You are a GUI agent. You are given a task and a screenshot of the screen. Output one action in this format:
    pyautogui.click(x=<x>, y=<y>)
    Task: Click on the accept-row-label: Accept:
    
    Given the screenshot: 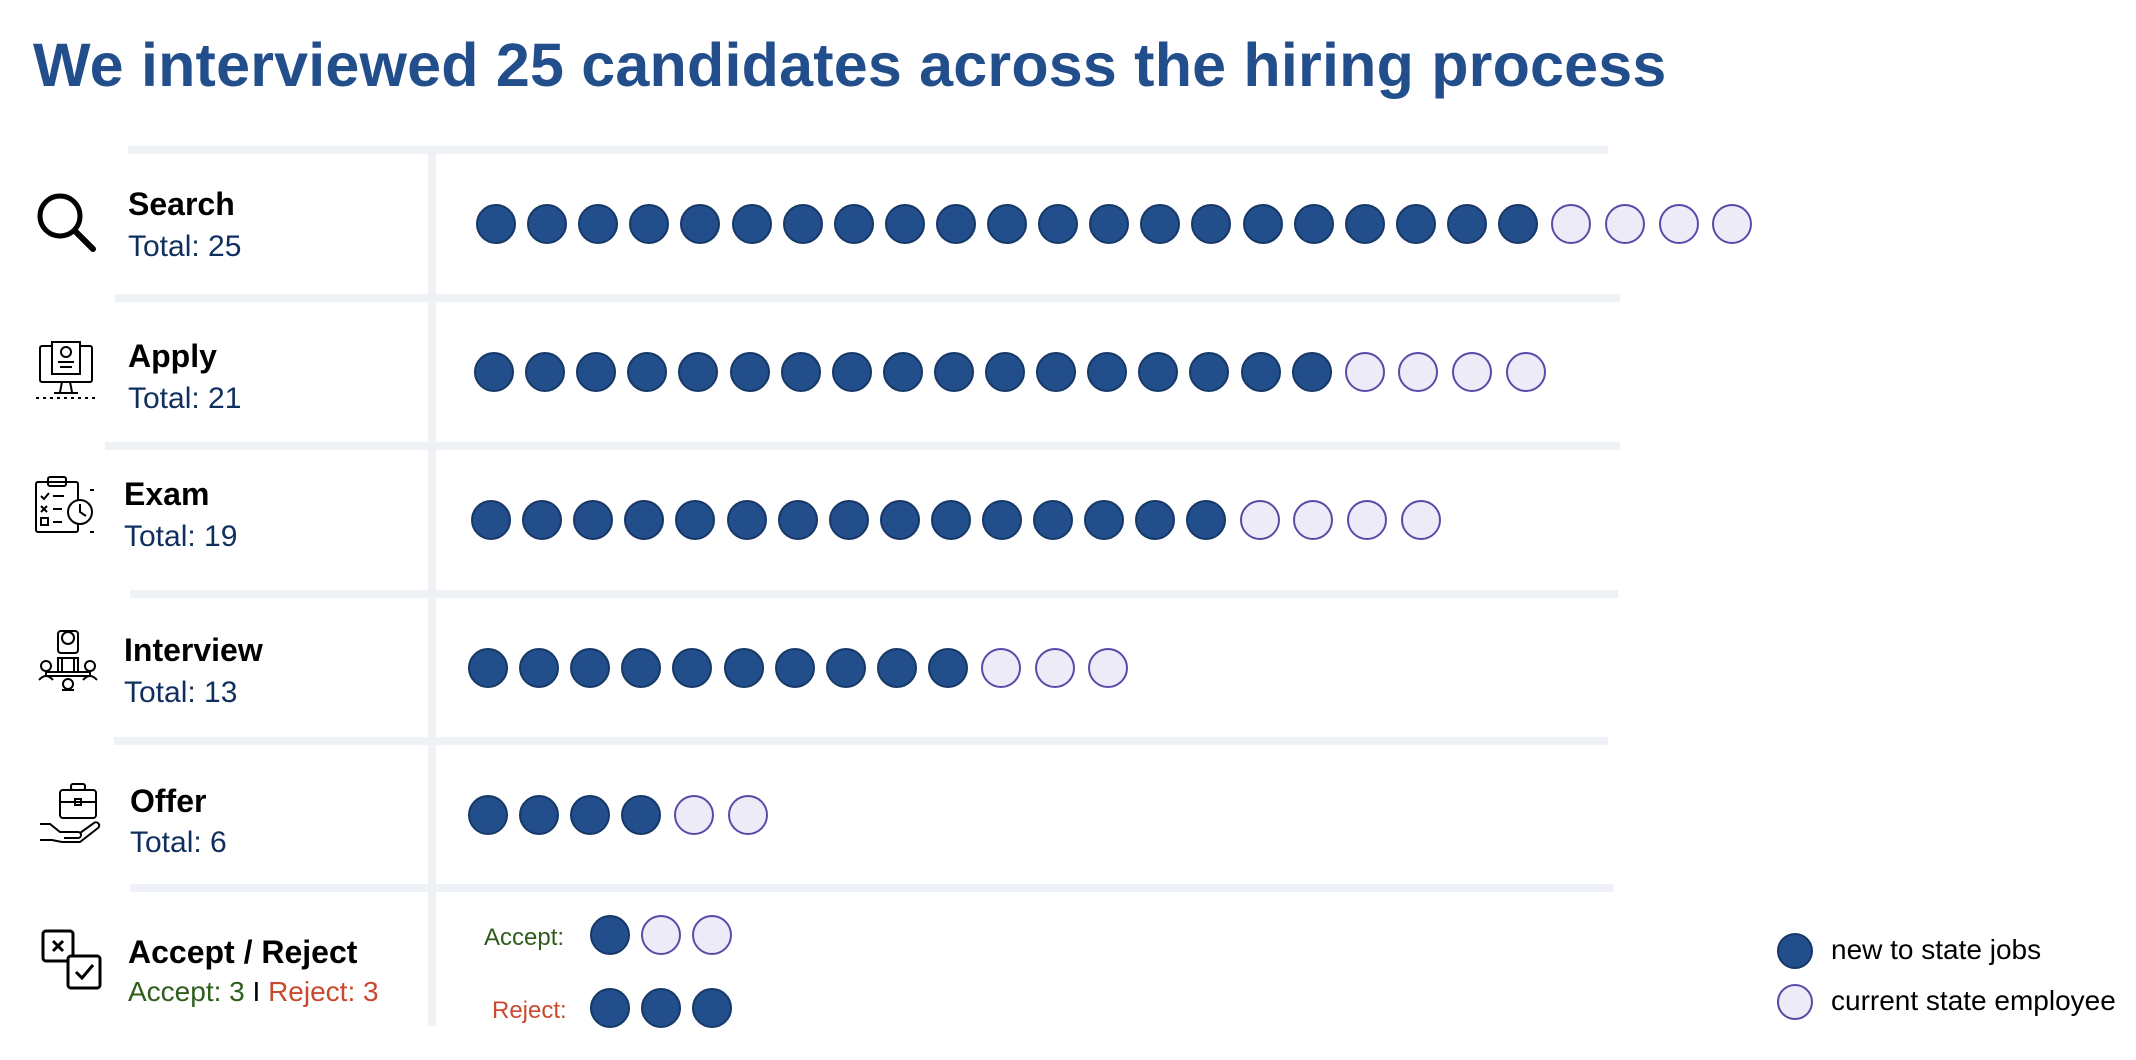 What is the action you would take?
    pyautogui.click(x=524, y=937)
    